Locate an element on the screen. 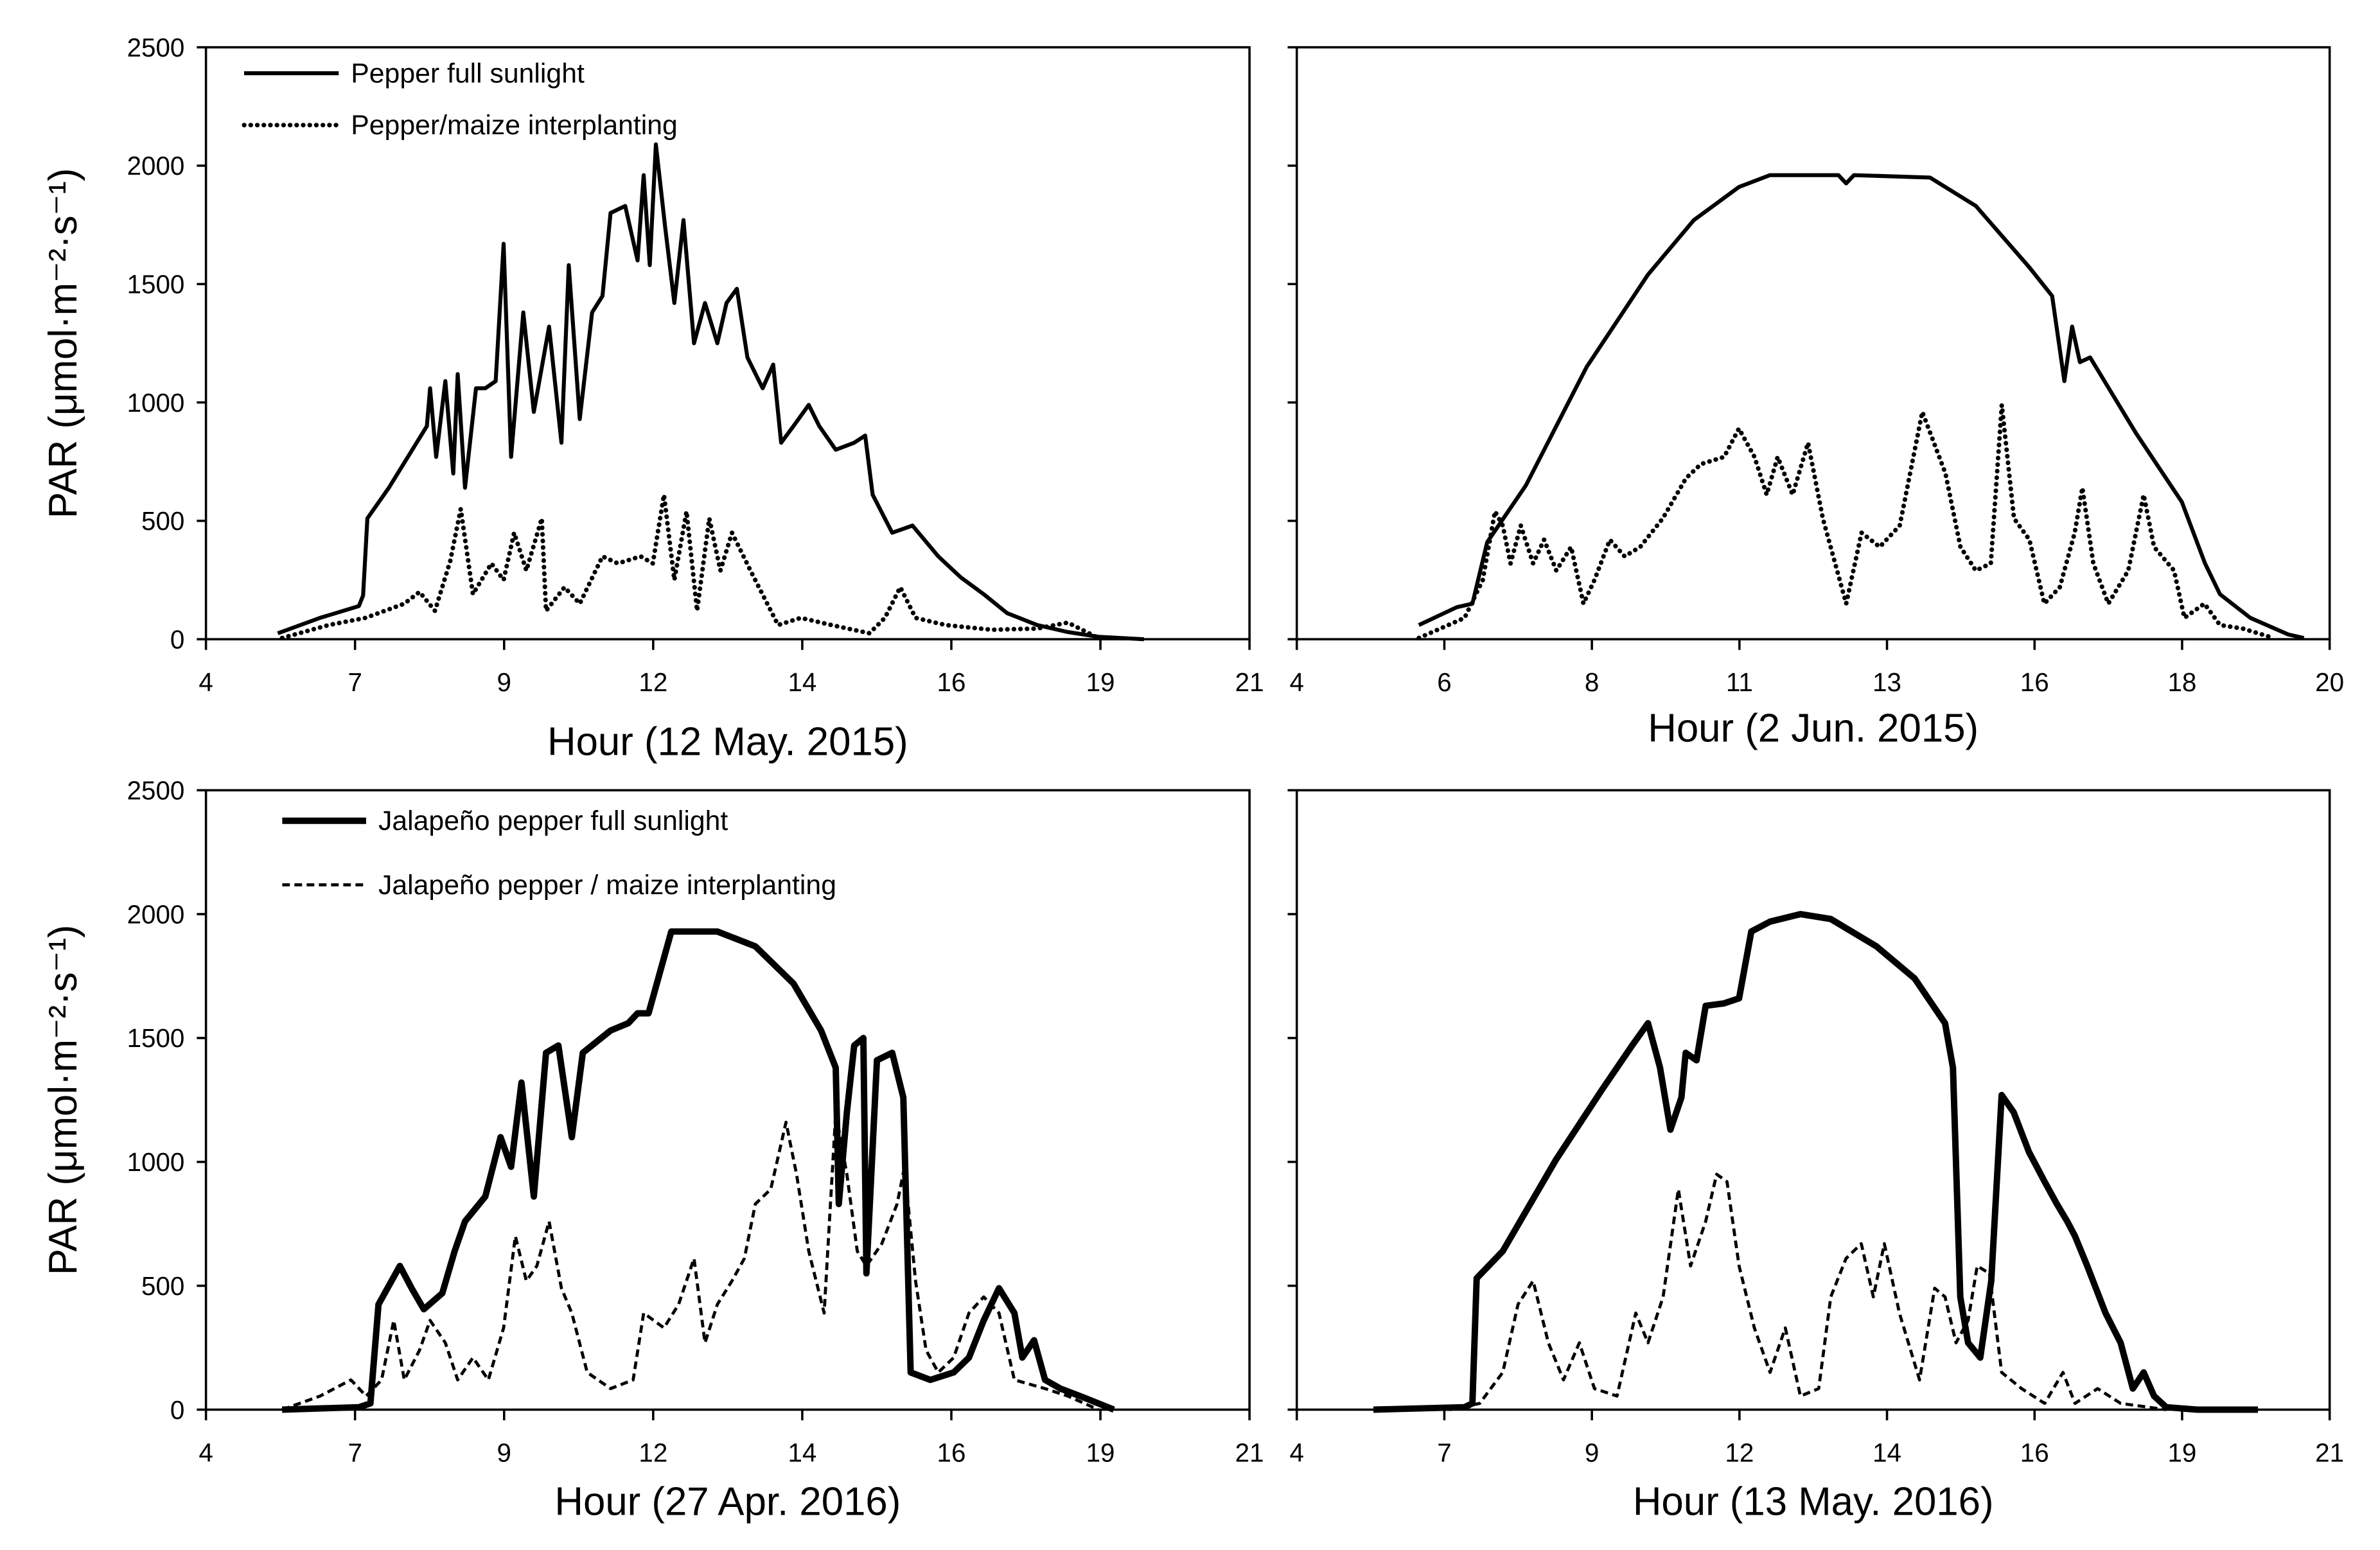 The image size is (2380, 1550). legend-label: Jalapeño pepper / maize interplanting is located at coordinates (607, 885).